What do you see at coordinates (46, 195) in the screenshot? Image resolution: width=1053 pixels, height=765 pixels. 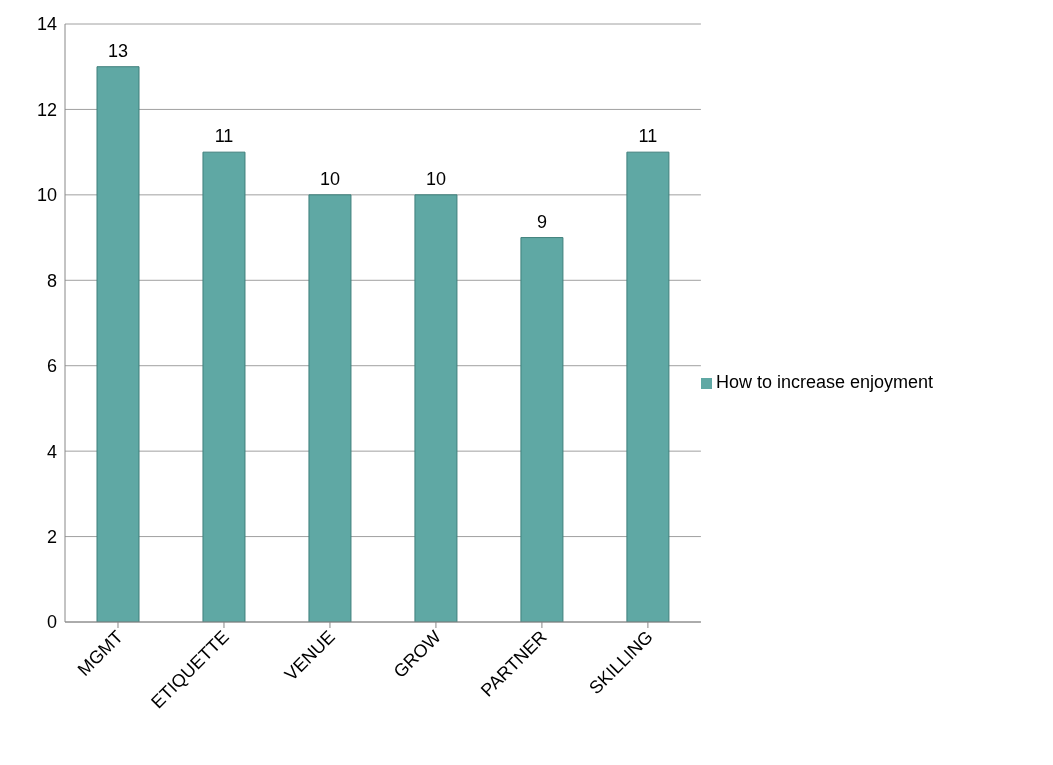 I see `y-tick-label: 10` at bounding box center [46, 195].